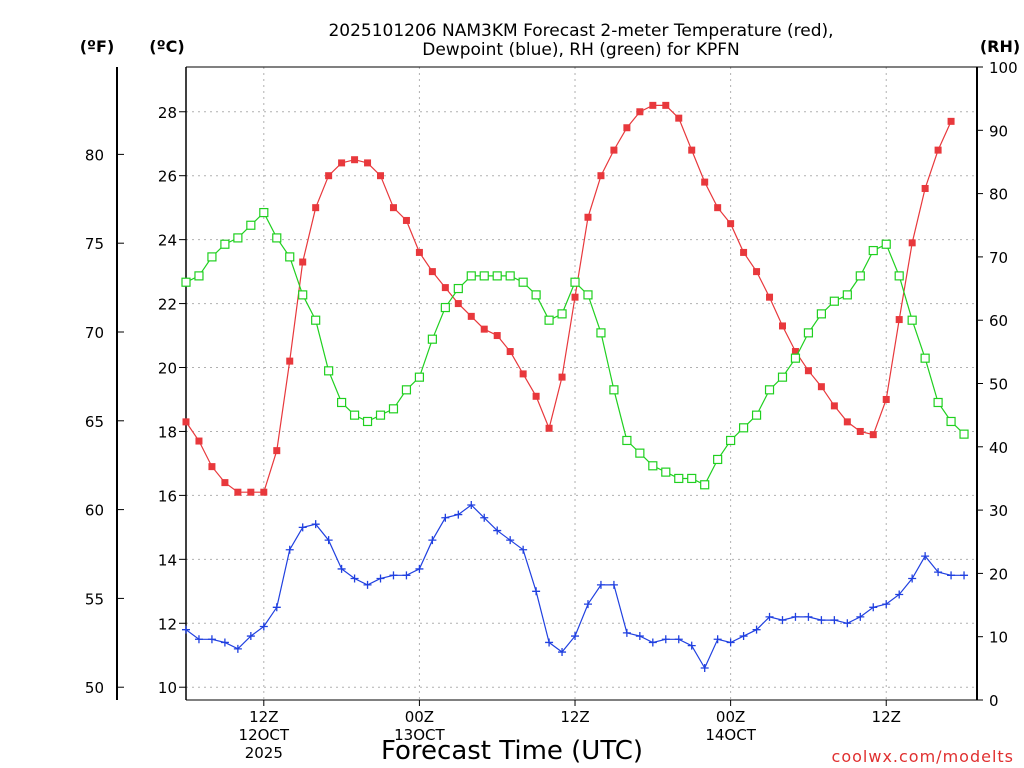  I want to click on celsius-tick-label-24: 24, so click(167, 241).